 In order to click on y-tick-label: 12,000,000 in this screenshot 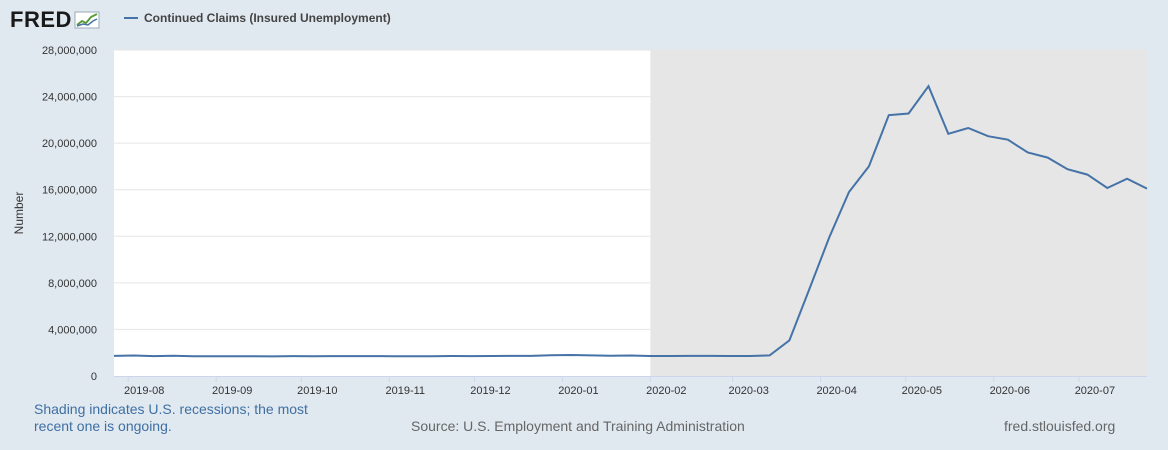, I will do `click(69, 237)`.